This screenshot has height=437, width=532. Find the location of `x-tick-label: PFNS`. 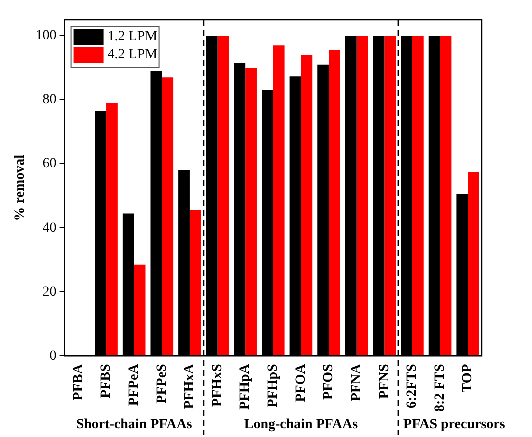

x-tick-label: PFNS is located at coordinates (384, 382).